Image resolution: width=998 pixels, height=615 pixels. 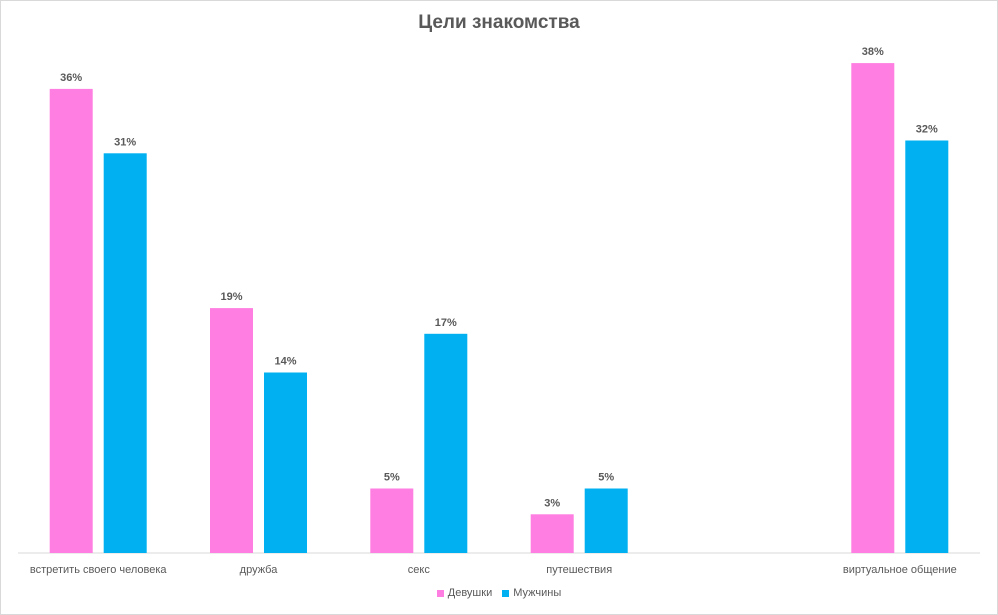 What do you see at coordinates (552, 503) in the screenshot?
I see `data-label-3-0: 3%` at bounding box center [552, 503].